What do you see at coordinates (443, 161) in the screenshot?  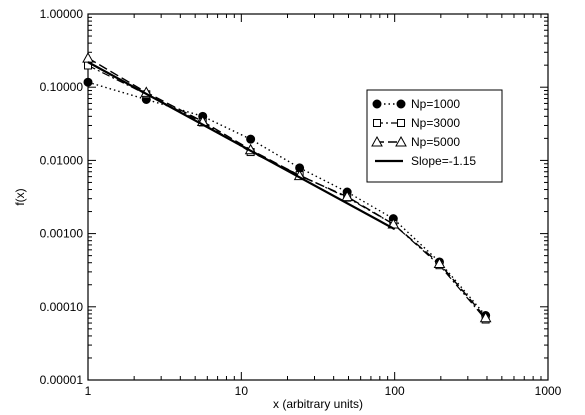 I see `legend-label: Slope=-1.15` at bounding box center [443, 161].